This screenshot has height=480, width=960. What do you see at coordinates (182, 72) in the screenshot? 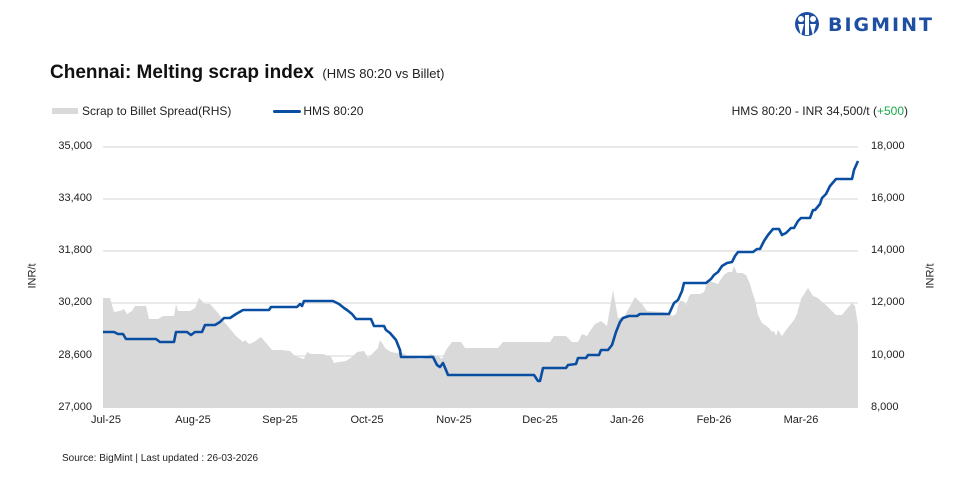
I see `chart-title-main: Chennai: Melting scrap index` at bounding box center [182, 72].